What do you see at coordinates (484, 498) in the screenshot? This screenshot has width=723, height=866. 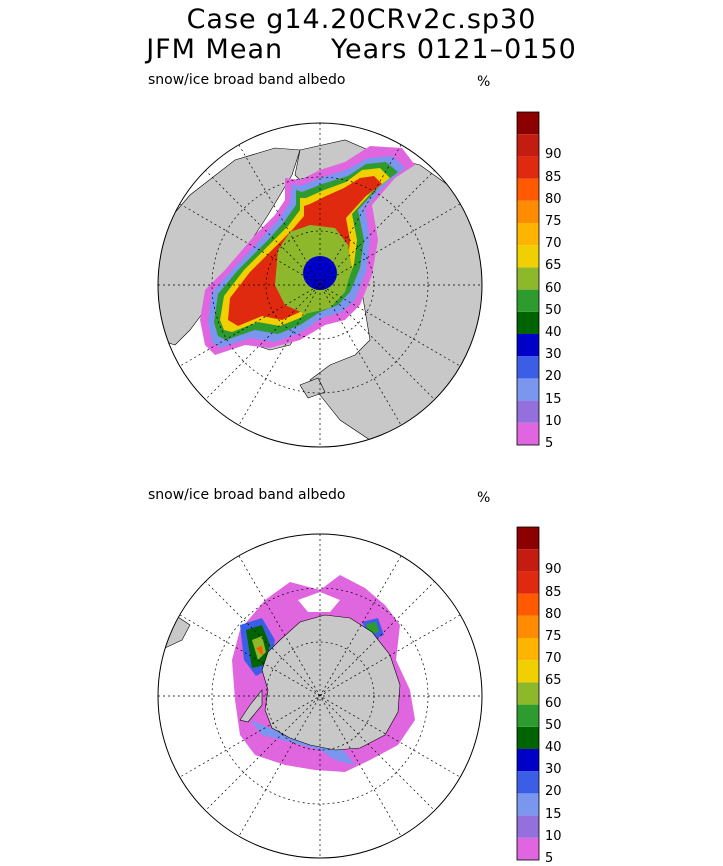 I see `units-south: %` at bounding box center [484, 498].